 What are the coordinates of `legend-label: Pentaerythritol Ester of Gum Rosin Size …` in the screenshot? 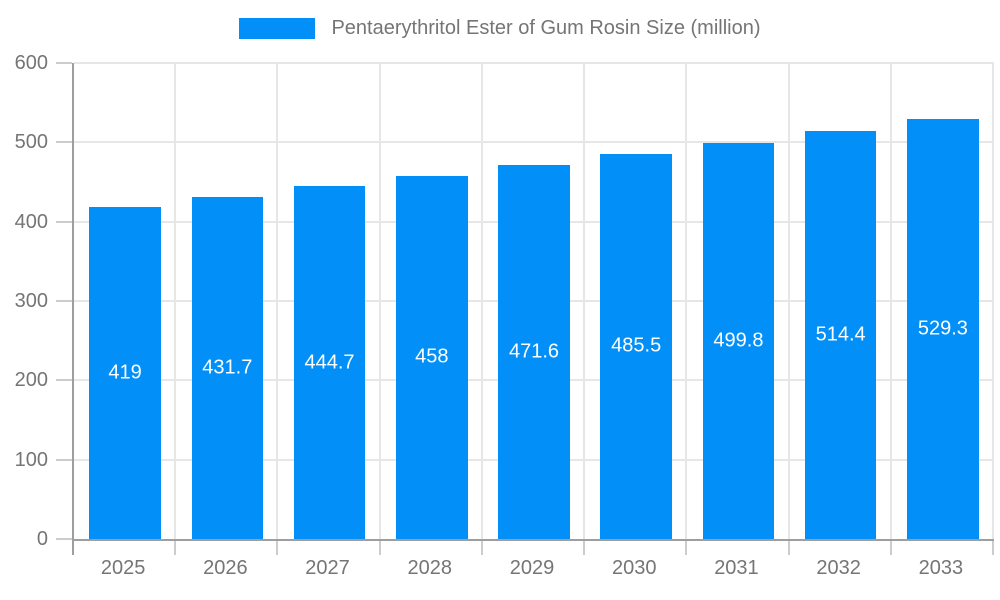 It's located at (546, 28).